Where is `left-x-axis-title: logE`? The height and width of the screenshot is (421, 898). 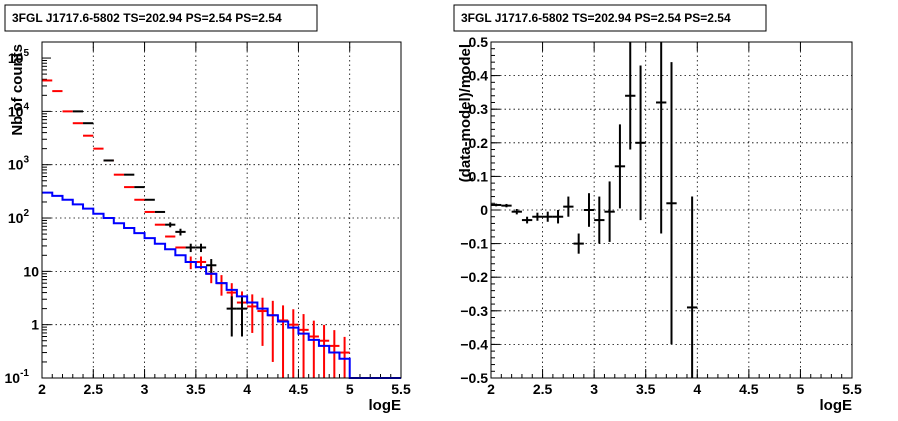 left-x-axis-title: logE is located at coordinates (385, 405).